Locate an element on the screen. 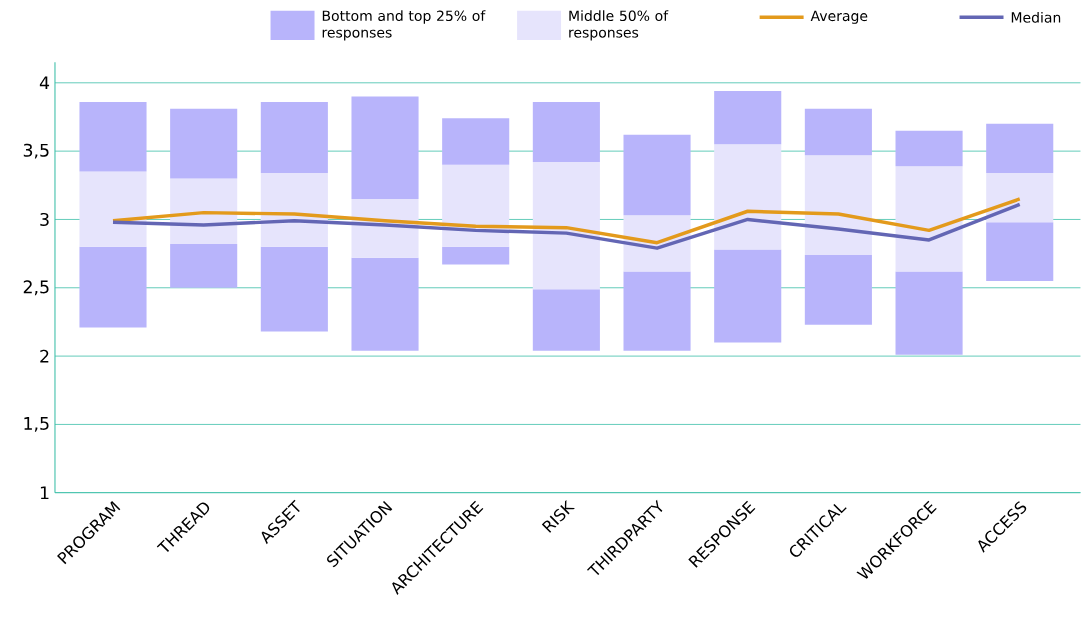 The width and height of the screenshot is (1081, 632). y-tick-label: 2 is located at coordinates (44, 356).